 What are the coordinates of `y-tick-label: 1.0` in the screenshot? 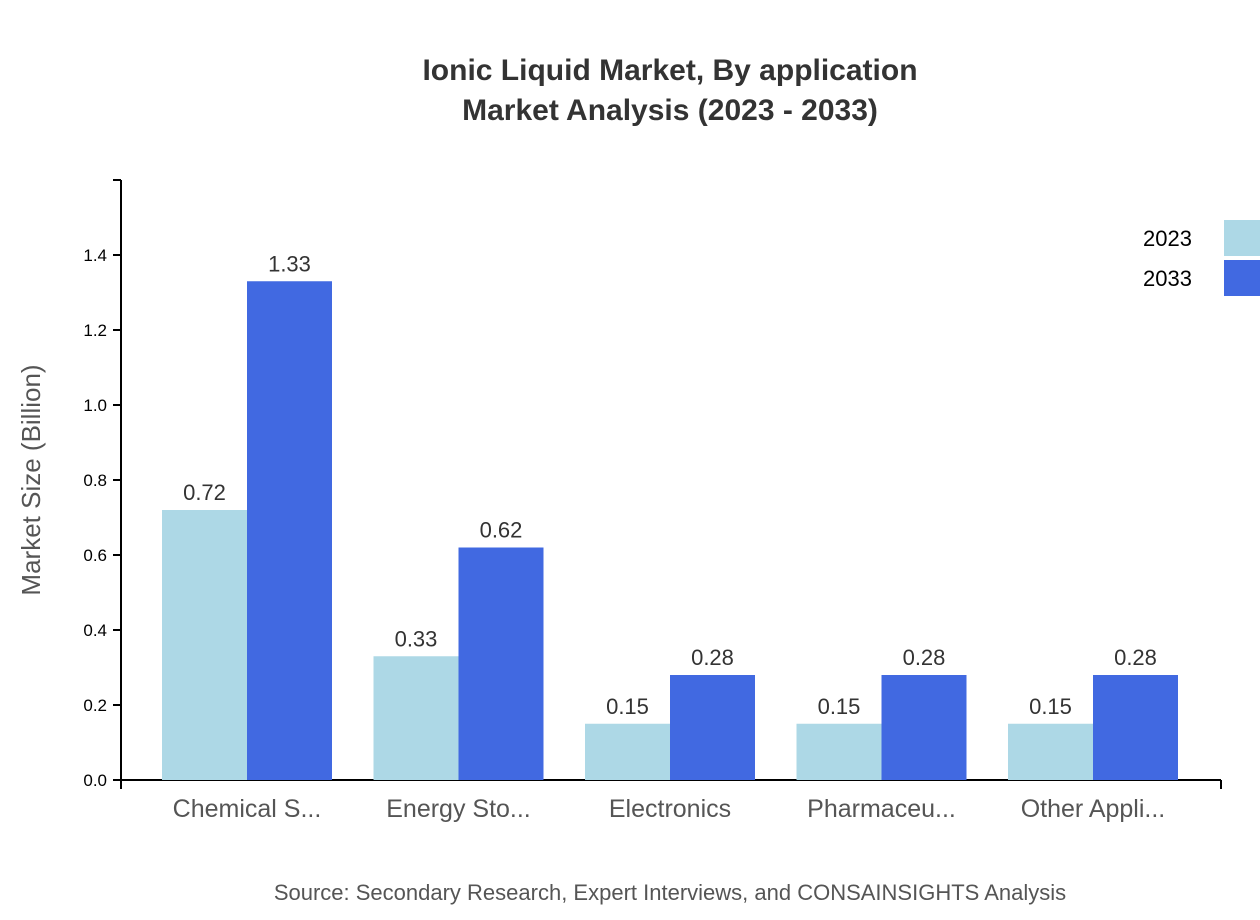 It's located at (95, 405).